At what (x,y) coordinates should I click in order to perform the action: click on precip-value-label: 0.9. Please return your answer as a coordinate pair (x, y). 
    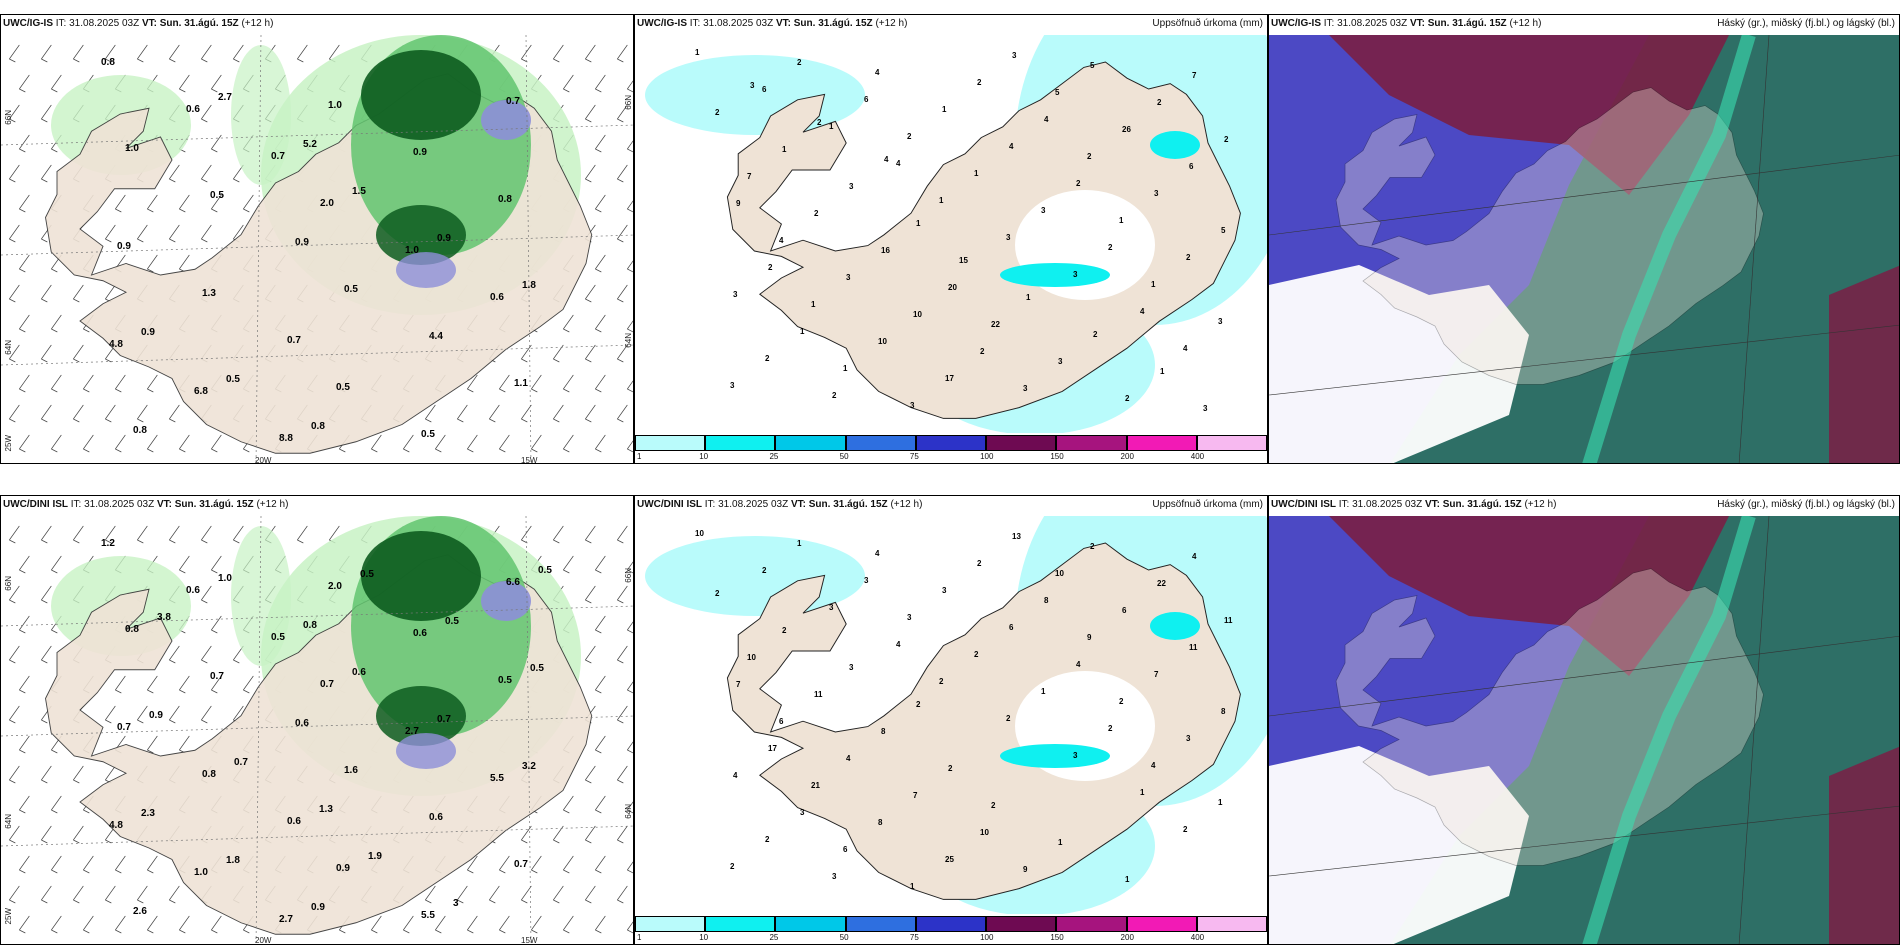
    Looking at the image, I should click on (124, 246).